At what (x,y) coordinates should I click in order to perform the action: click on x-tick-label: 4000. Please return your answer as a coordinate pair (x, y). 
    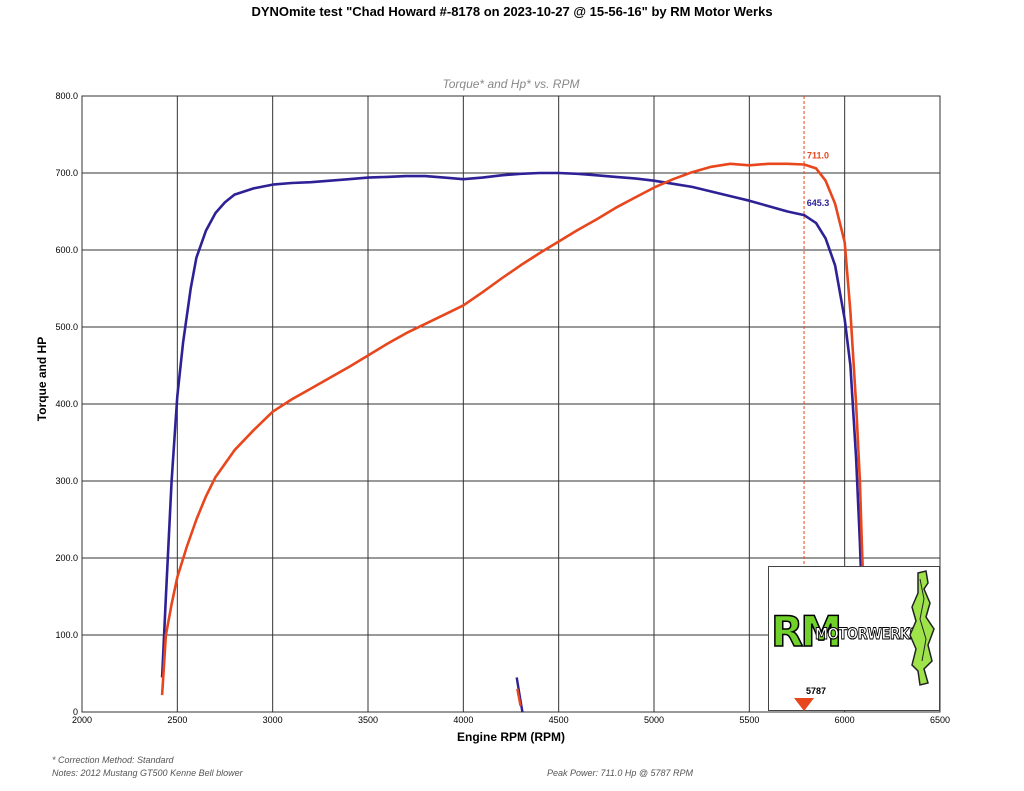
    Looking at the image, I should click on (463, 720).